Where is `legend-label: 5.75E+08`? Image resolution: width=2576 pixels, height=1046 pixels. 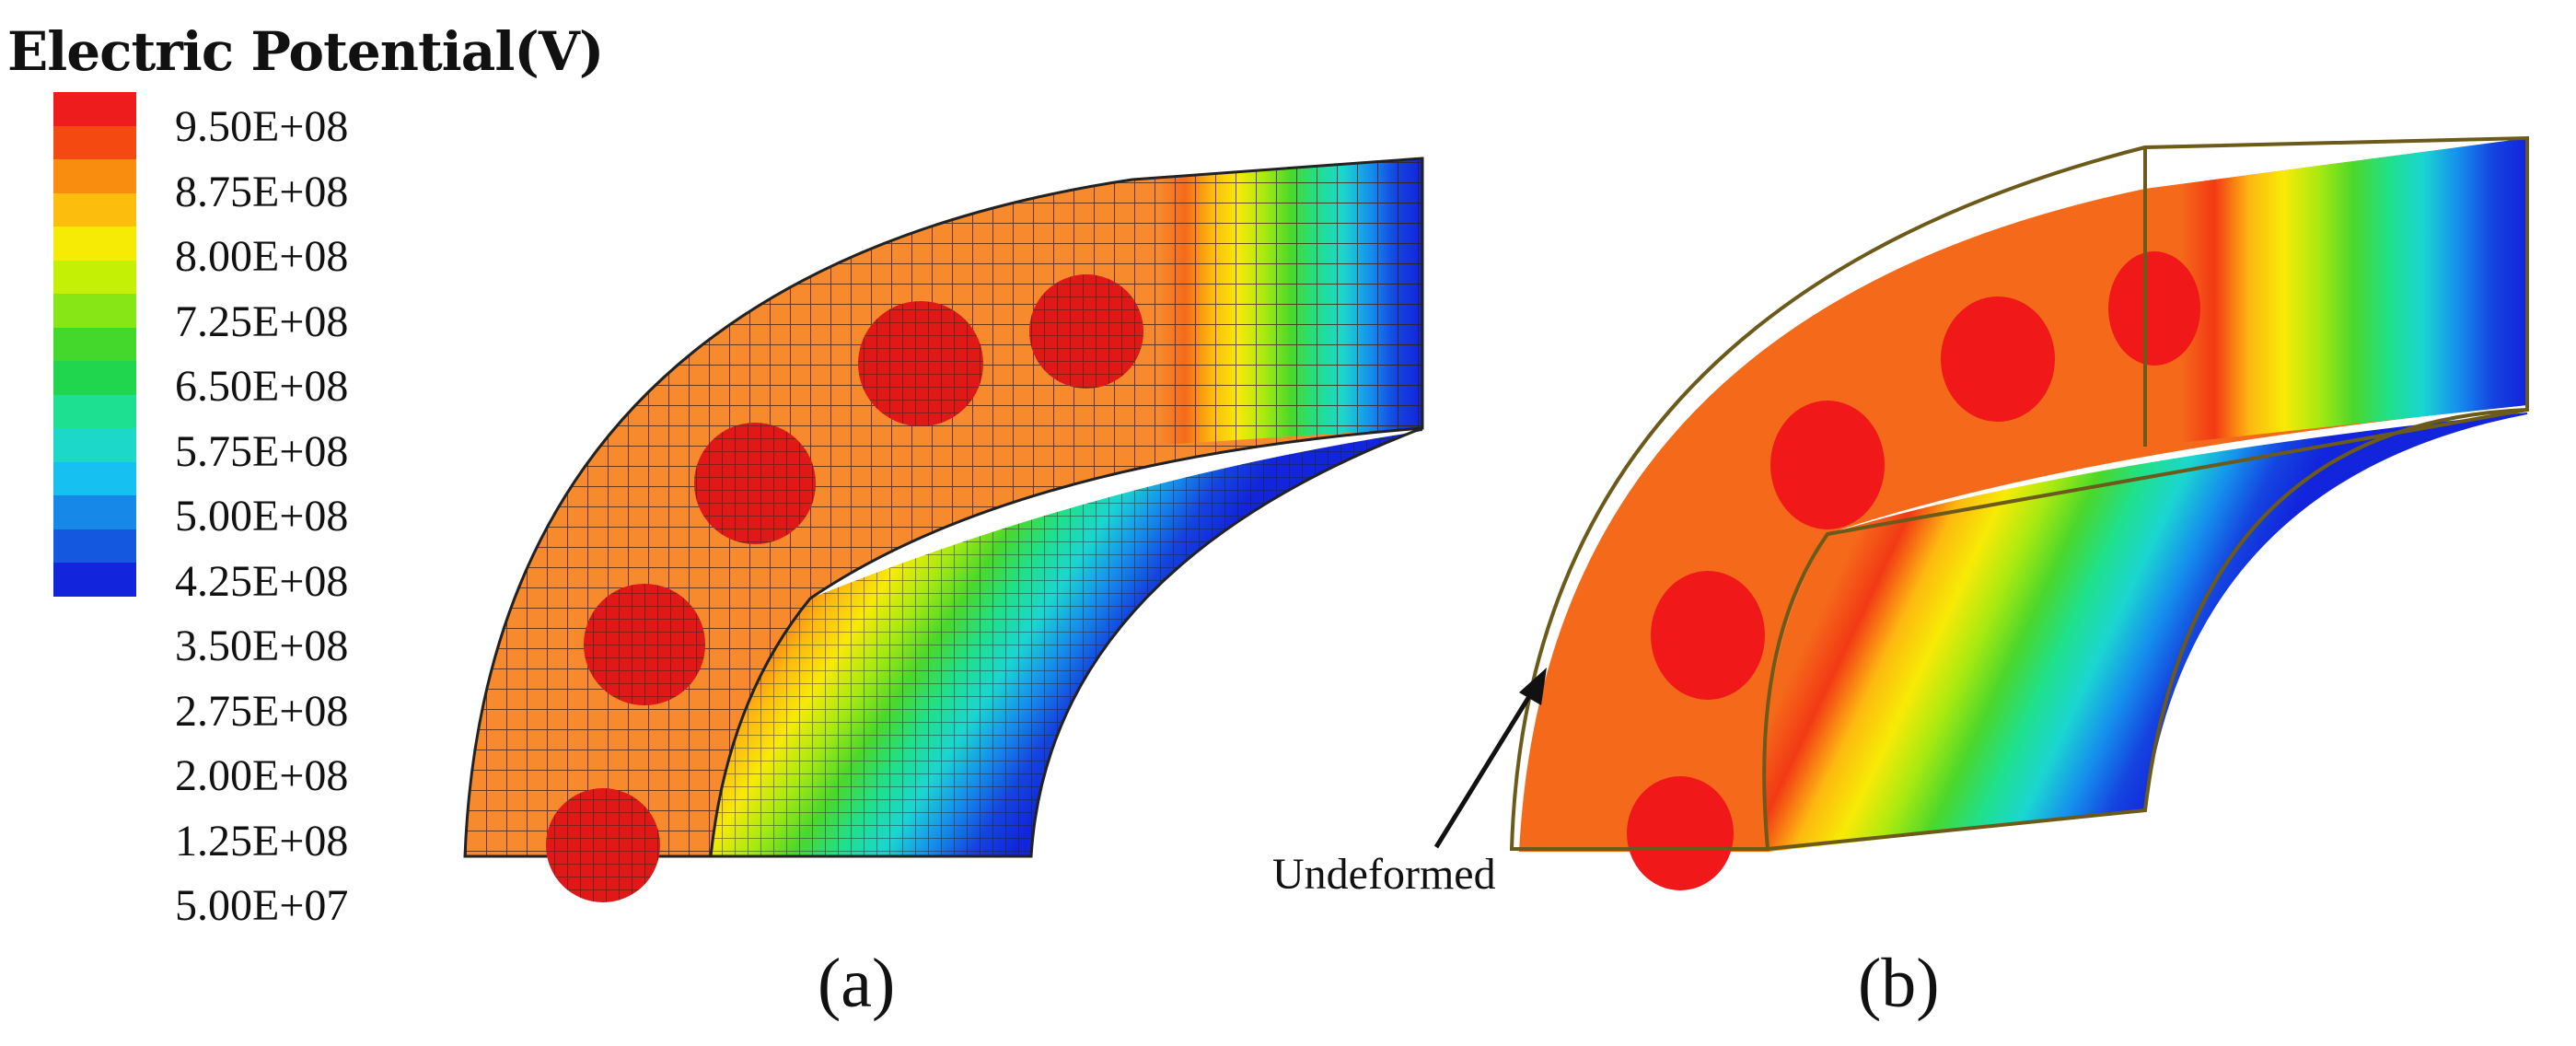 legend-label: 5.75E+08 is located at coordinates (262, 451).